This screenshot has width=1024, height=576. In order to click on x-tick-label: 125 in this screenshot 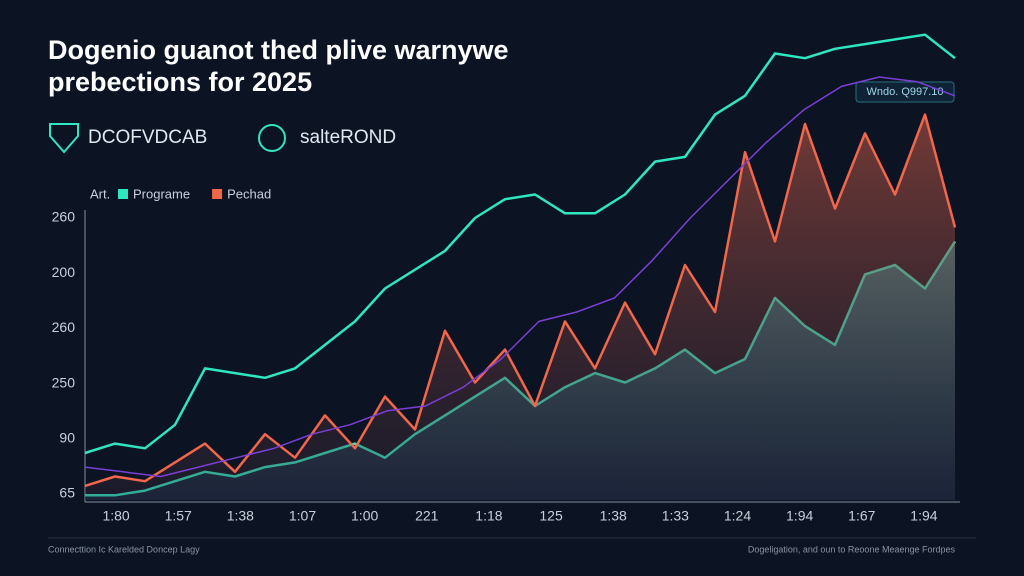, I will do `click(551, 516)`.